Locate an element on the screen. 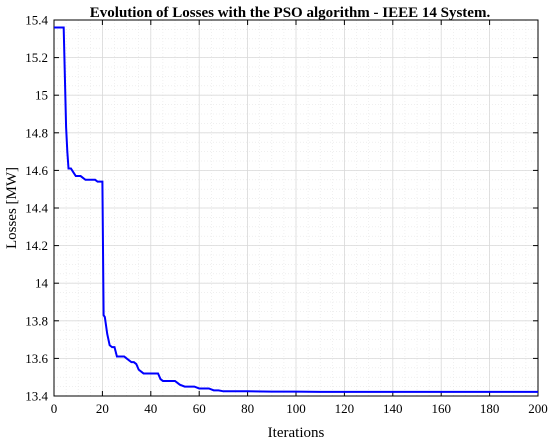 Image resolution: width=550 pixels, height=448 pixels. y-tick-label: 13.8 is located at coordinates (36, 320).